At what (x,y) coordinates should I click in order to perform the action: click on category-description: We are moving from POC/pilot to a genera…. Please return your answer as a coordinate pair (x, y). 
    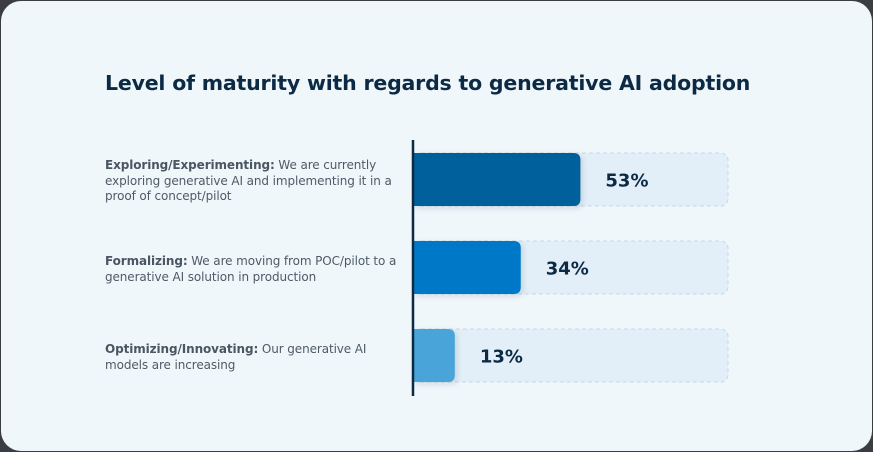
    Looking at the image, I should click on (251, 269).